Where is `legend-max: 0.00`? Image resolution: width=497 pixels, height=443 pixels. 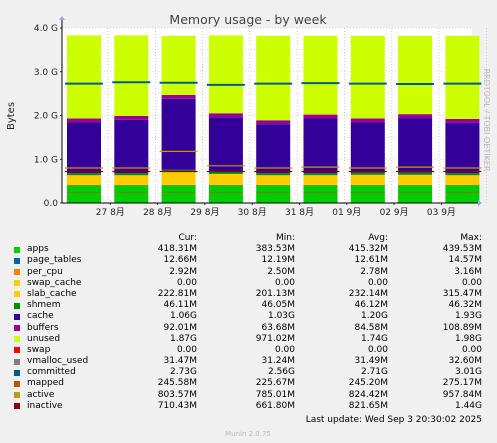
legend-max: 0.00 is located at coordinates (471, 349).